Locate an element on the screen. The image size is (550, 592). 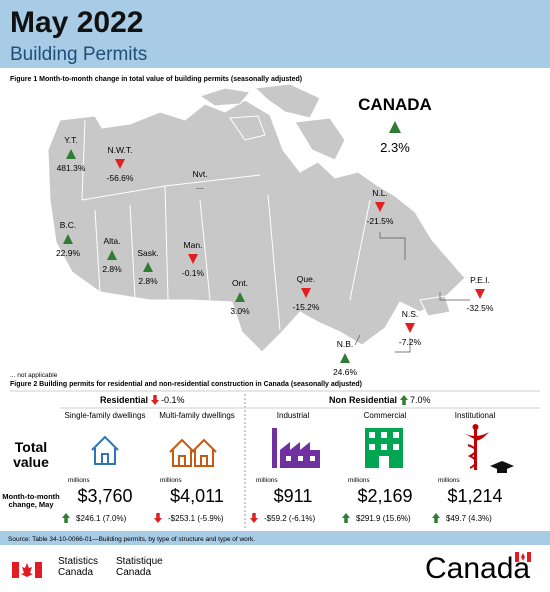
region-value: 3.0% is located at coordinates (240, 311).